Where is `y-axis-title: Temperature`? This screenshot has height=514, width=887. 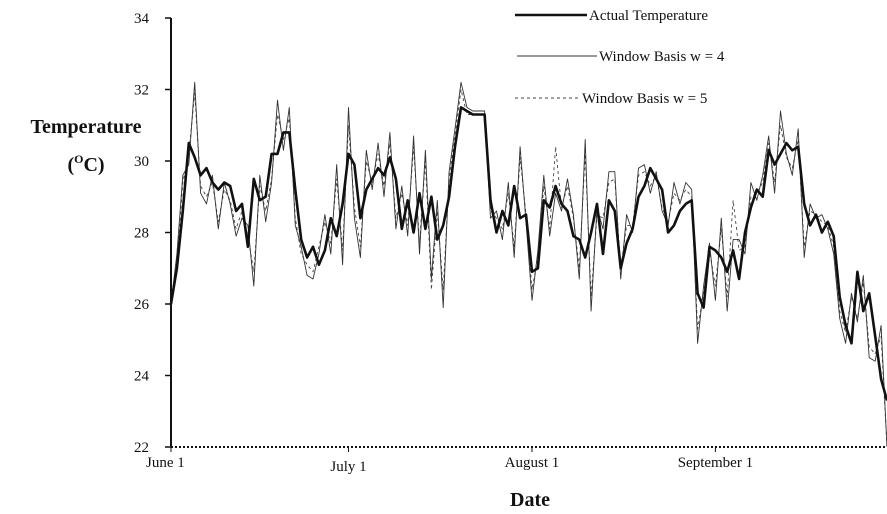 y-axis-title: Temperature is located at coordinates (85, 127).